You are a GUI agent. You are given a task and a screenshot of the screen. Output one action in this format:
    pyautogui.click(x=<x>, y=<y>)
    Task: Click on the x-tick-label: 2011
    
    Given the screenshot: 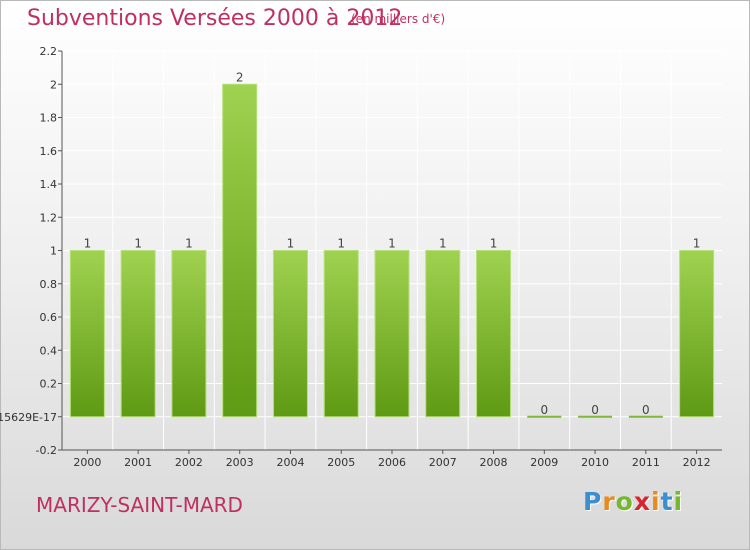 What is the action you would take?
    pyautogui.click(x=646, y=462)
    